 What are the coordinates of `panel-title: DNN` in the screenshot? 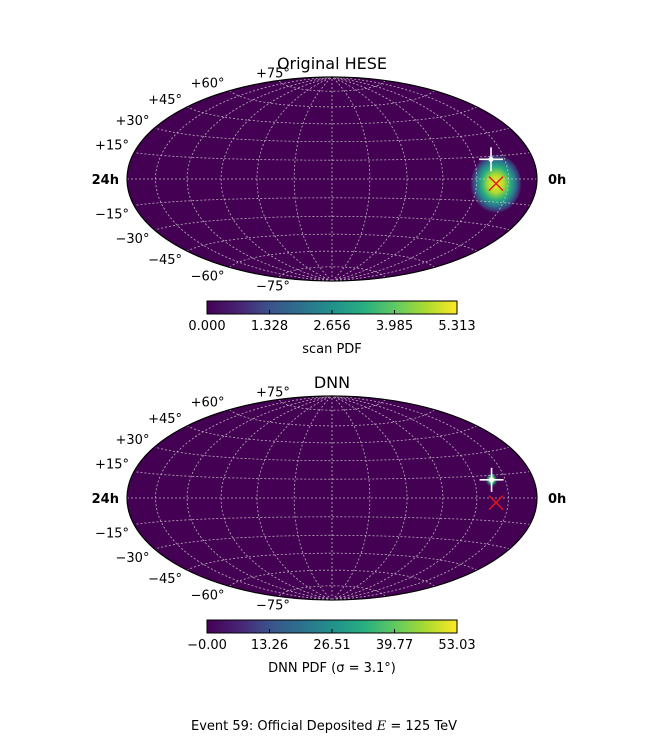 It's located at (332, 382).